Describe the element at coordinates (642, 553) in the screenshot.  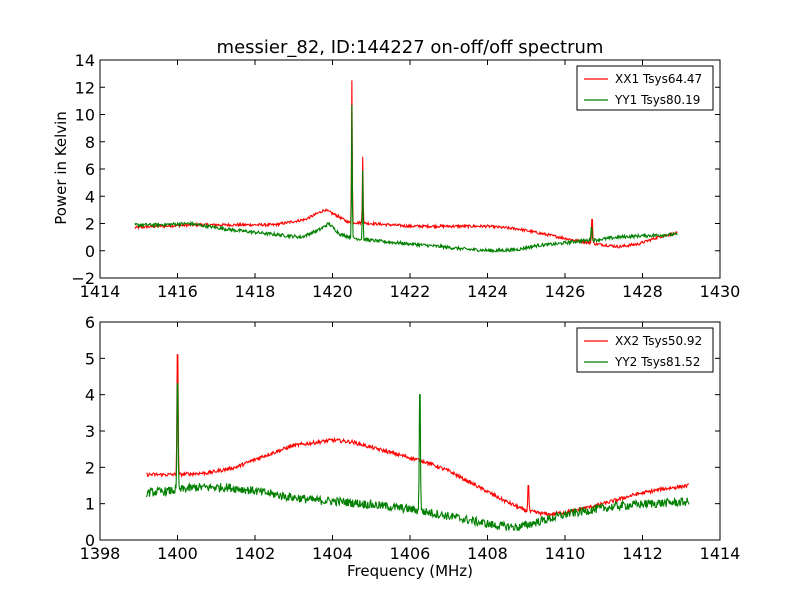
I see `x-tick-label: 1412` at that location.